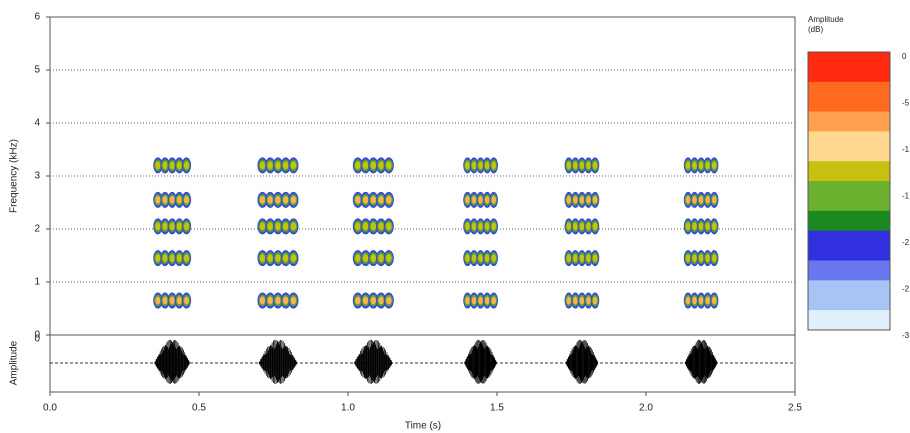 The height and width of the screenshot is (433, 910). I want to click on y-tick-label: 1, so click(37, 282).